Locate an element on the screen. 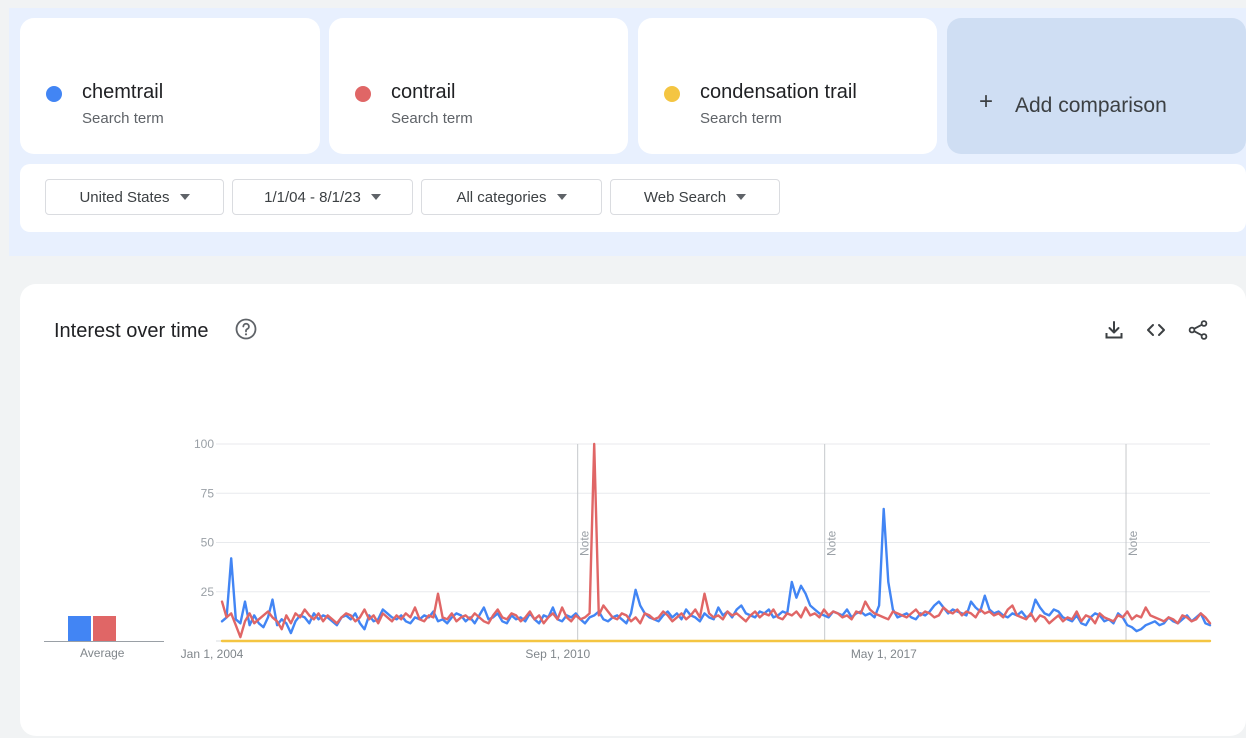  x-tick-label: May 1, 2017 is located at coordinates (884, 654).